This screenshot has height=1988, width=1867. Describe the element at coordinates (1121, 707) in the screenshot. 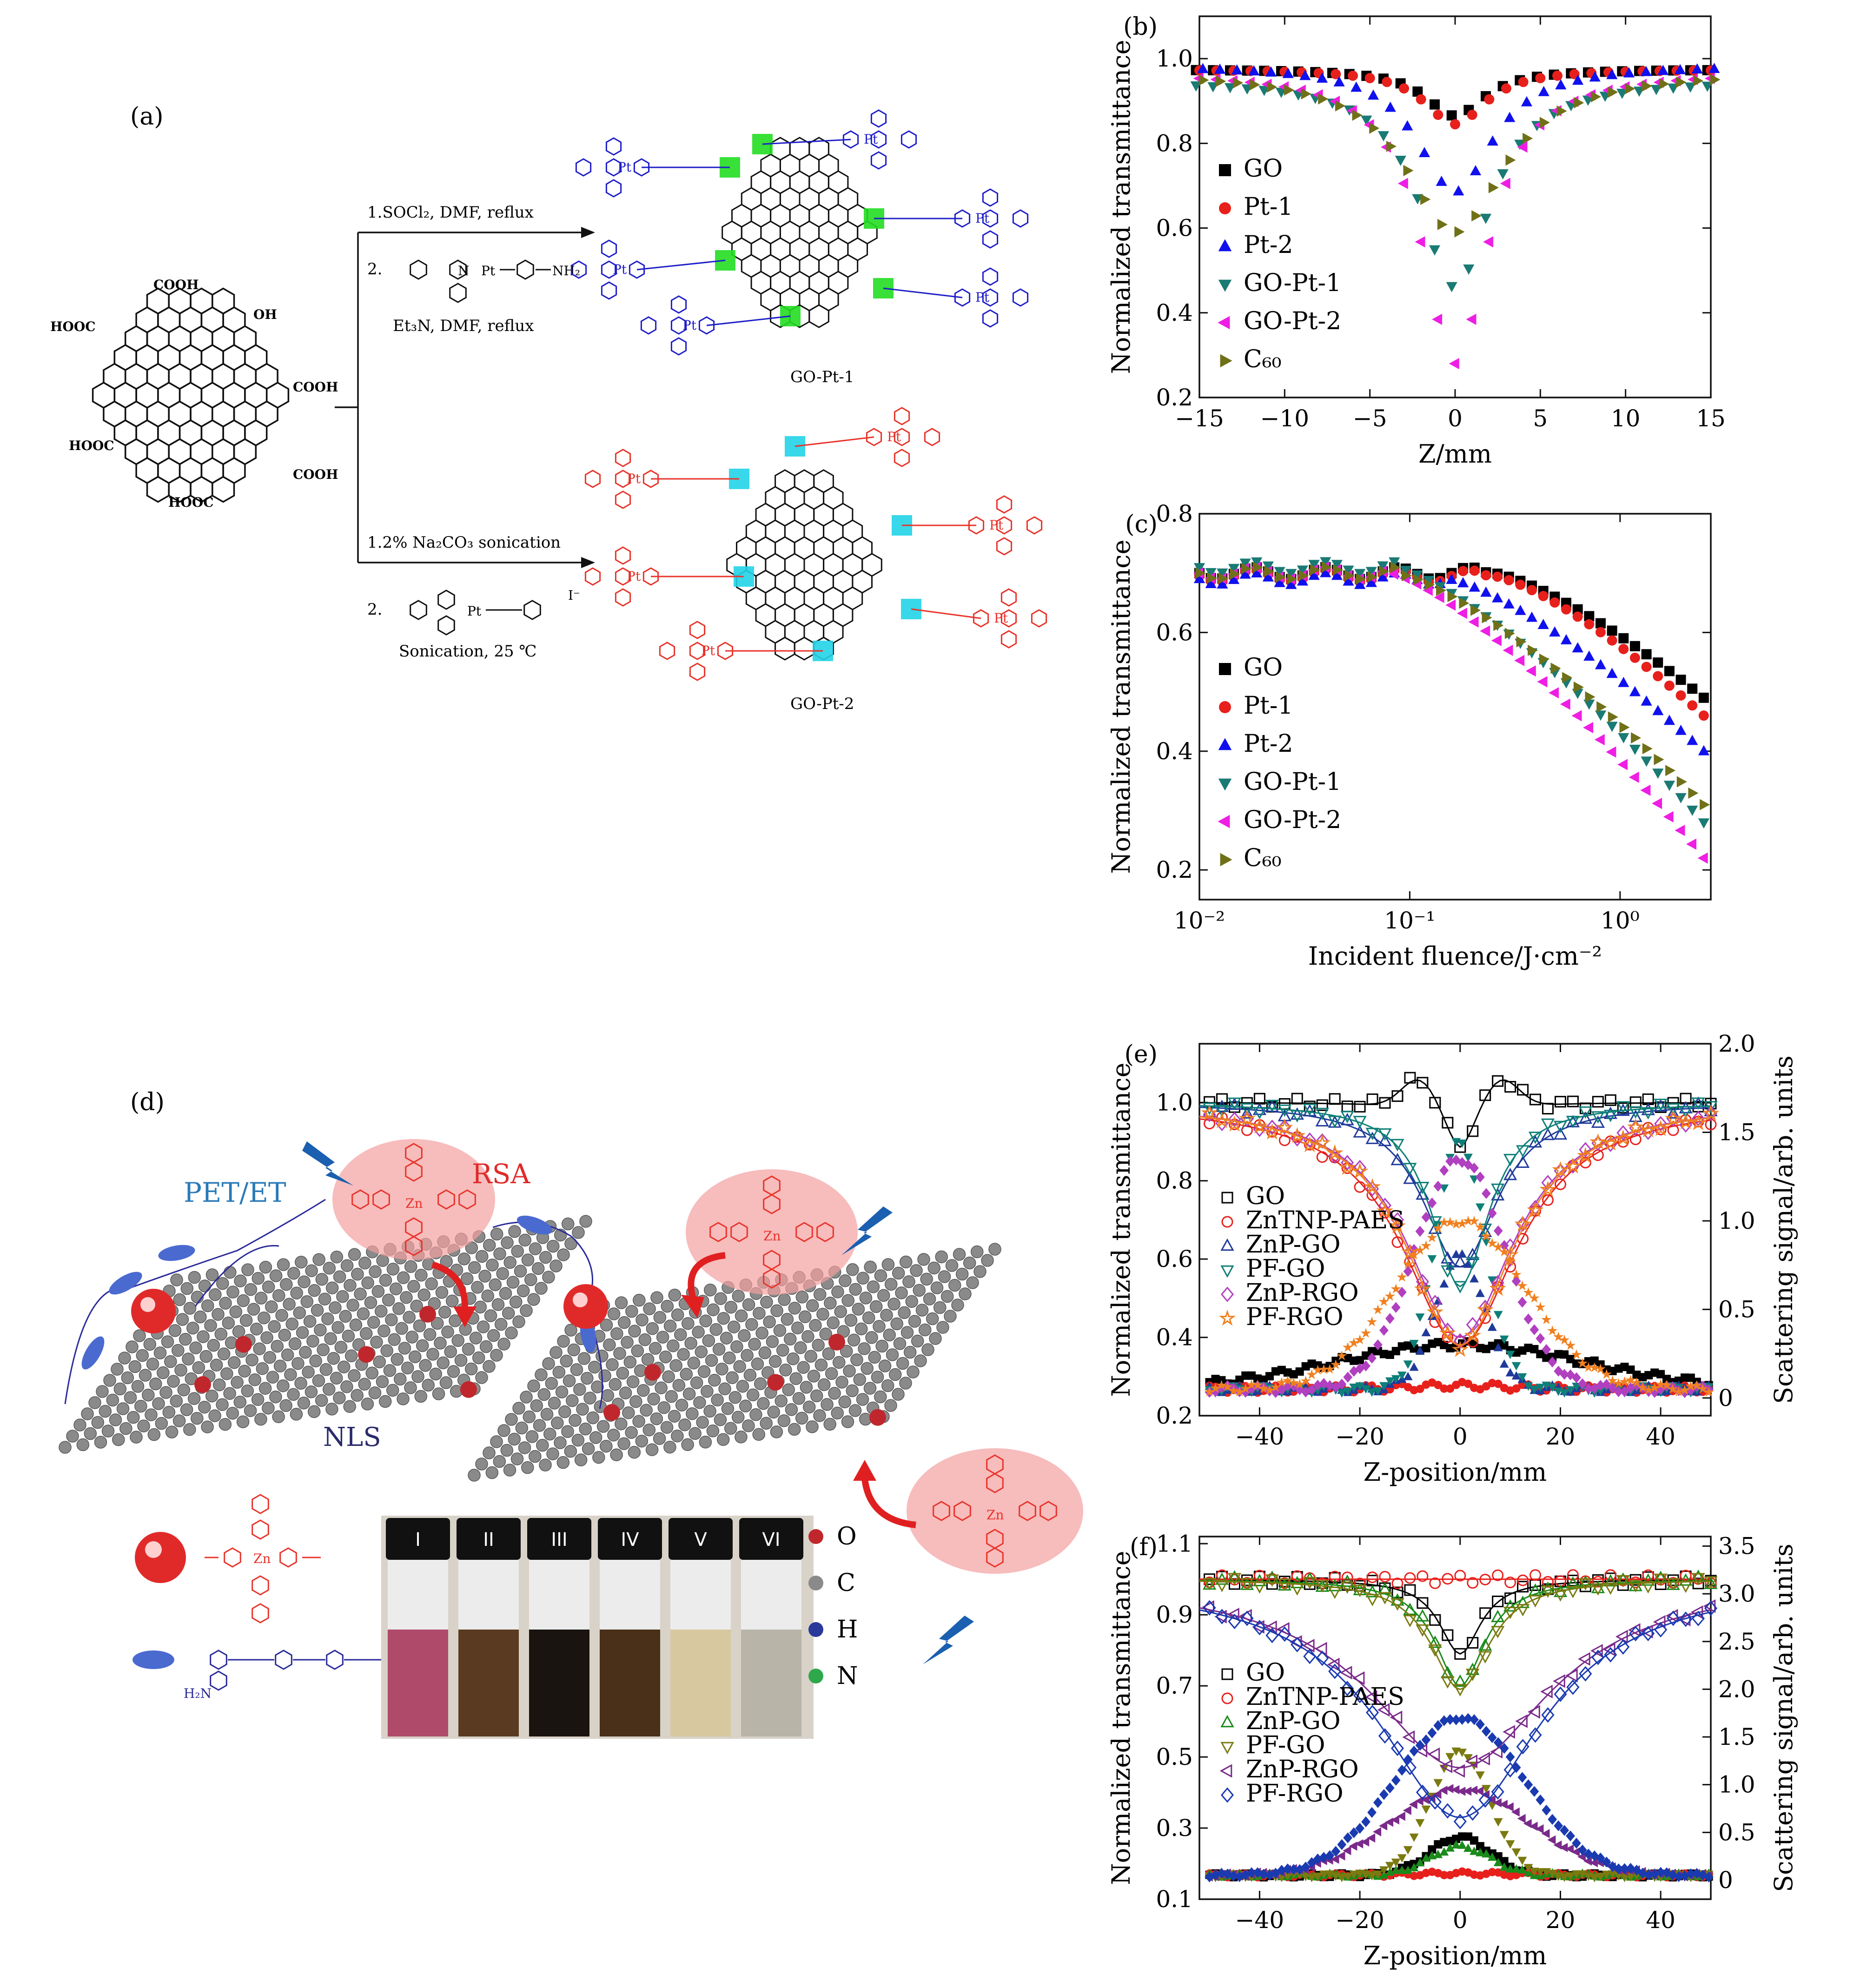

I see `y-axis-label: Normalized transmittance` at that location.